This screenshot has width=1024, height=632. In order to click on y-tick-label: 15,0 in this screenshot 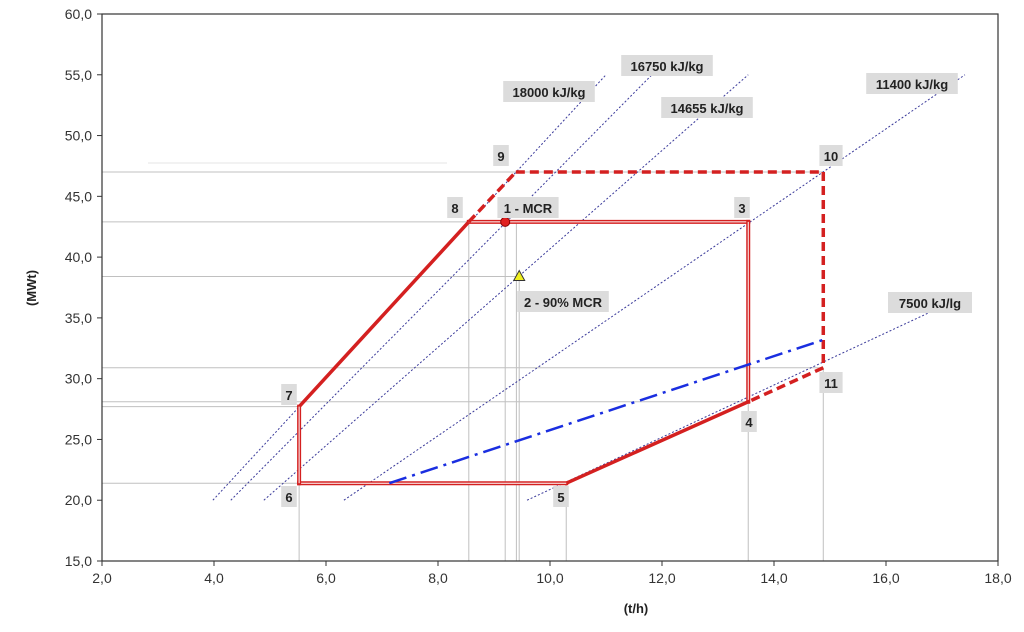, I will do `click(78, 561)`.